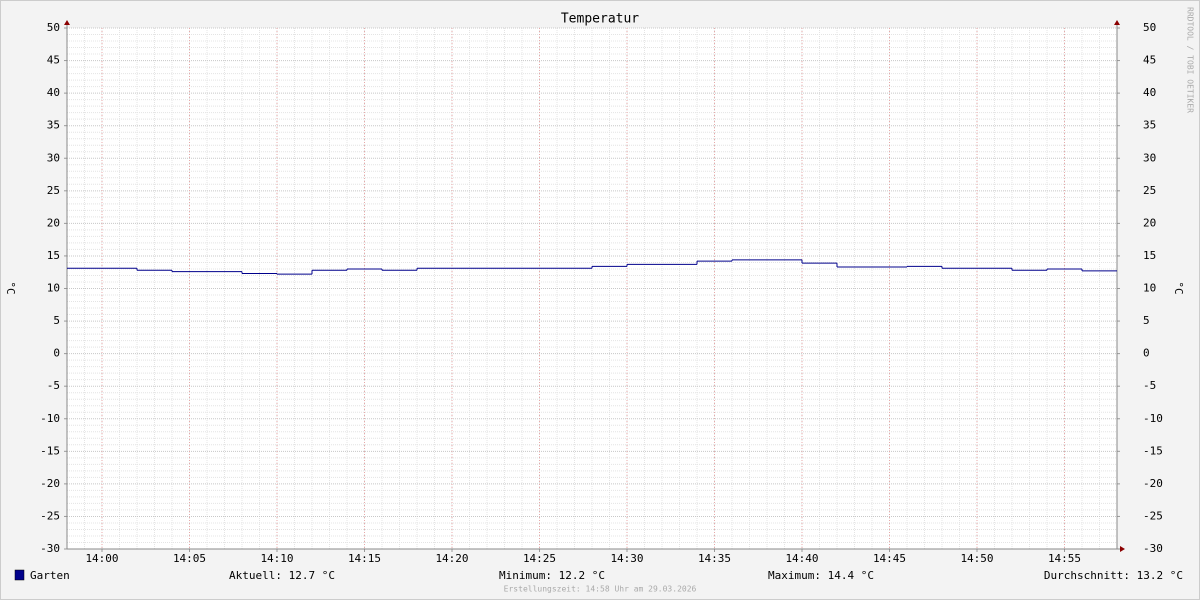 Image resolution: width=1200 pixels, height=600 pixels. I want to click on y2-tick-label: 40, so click(1149, 92).